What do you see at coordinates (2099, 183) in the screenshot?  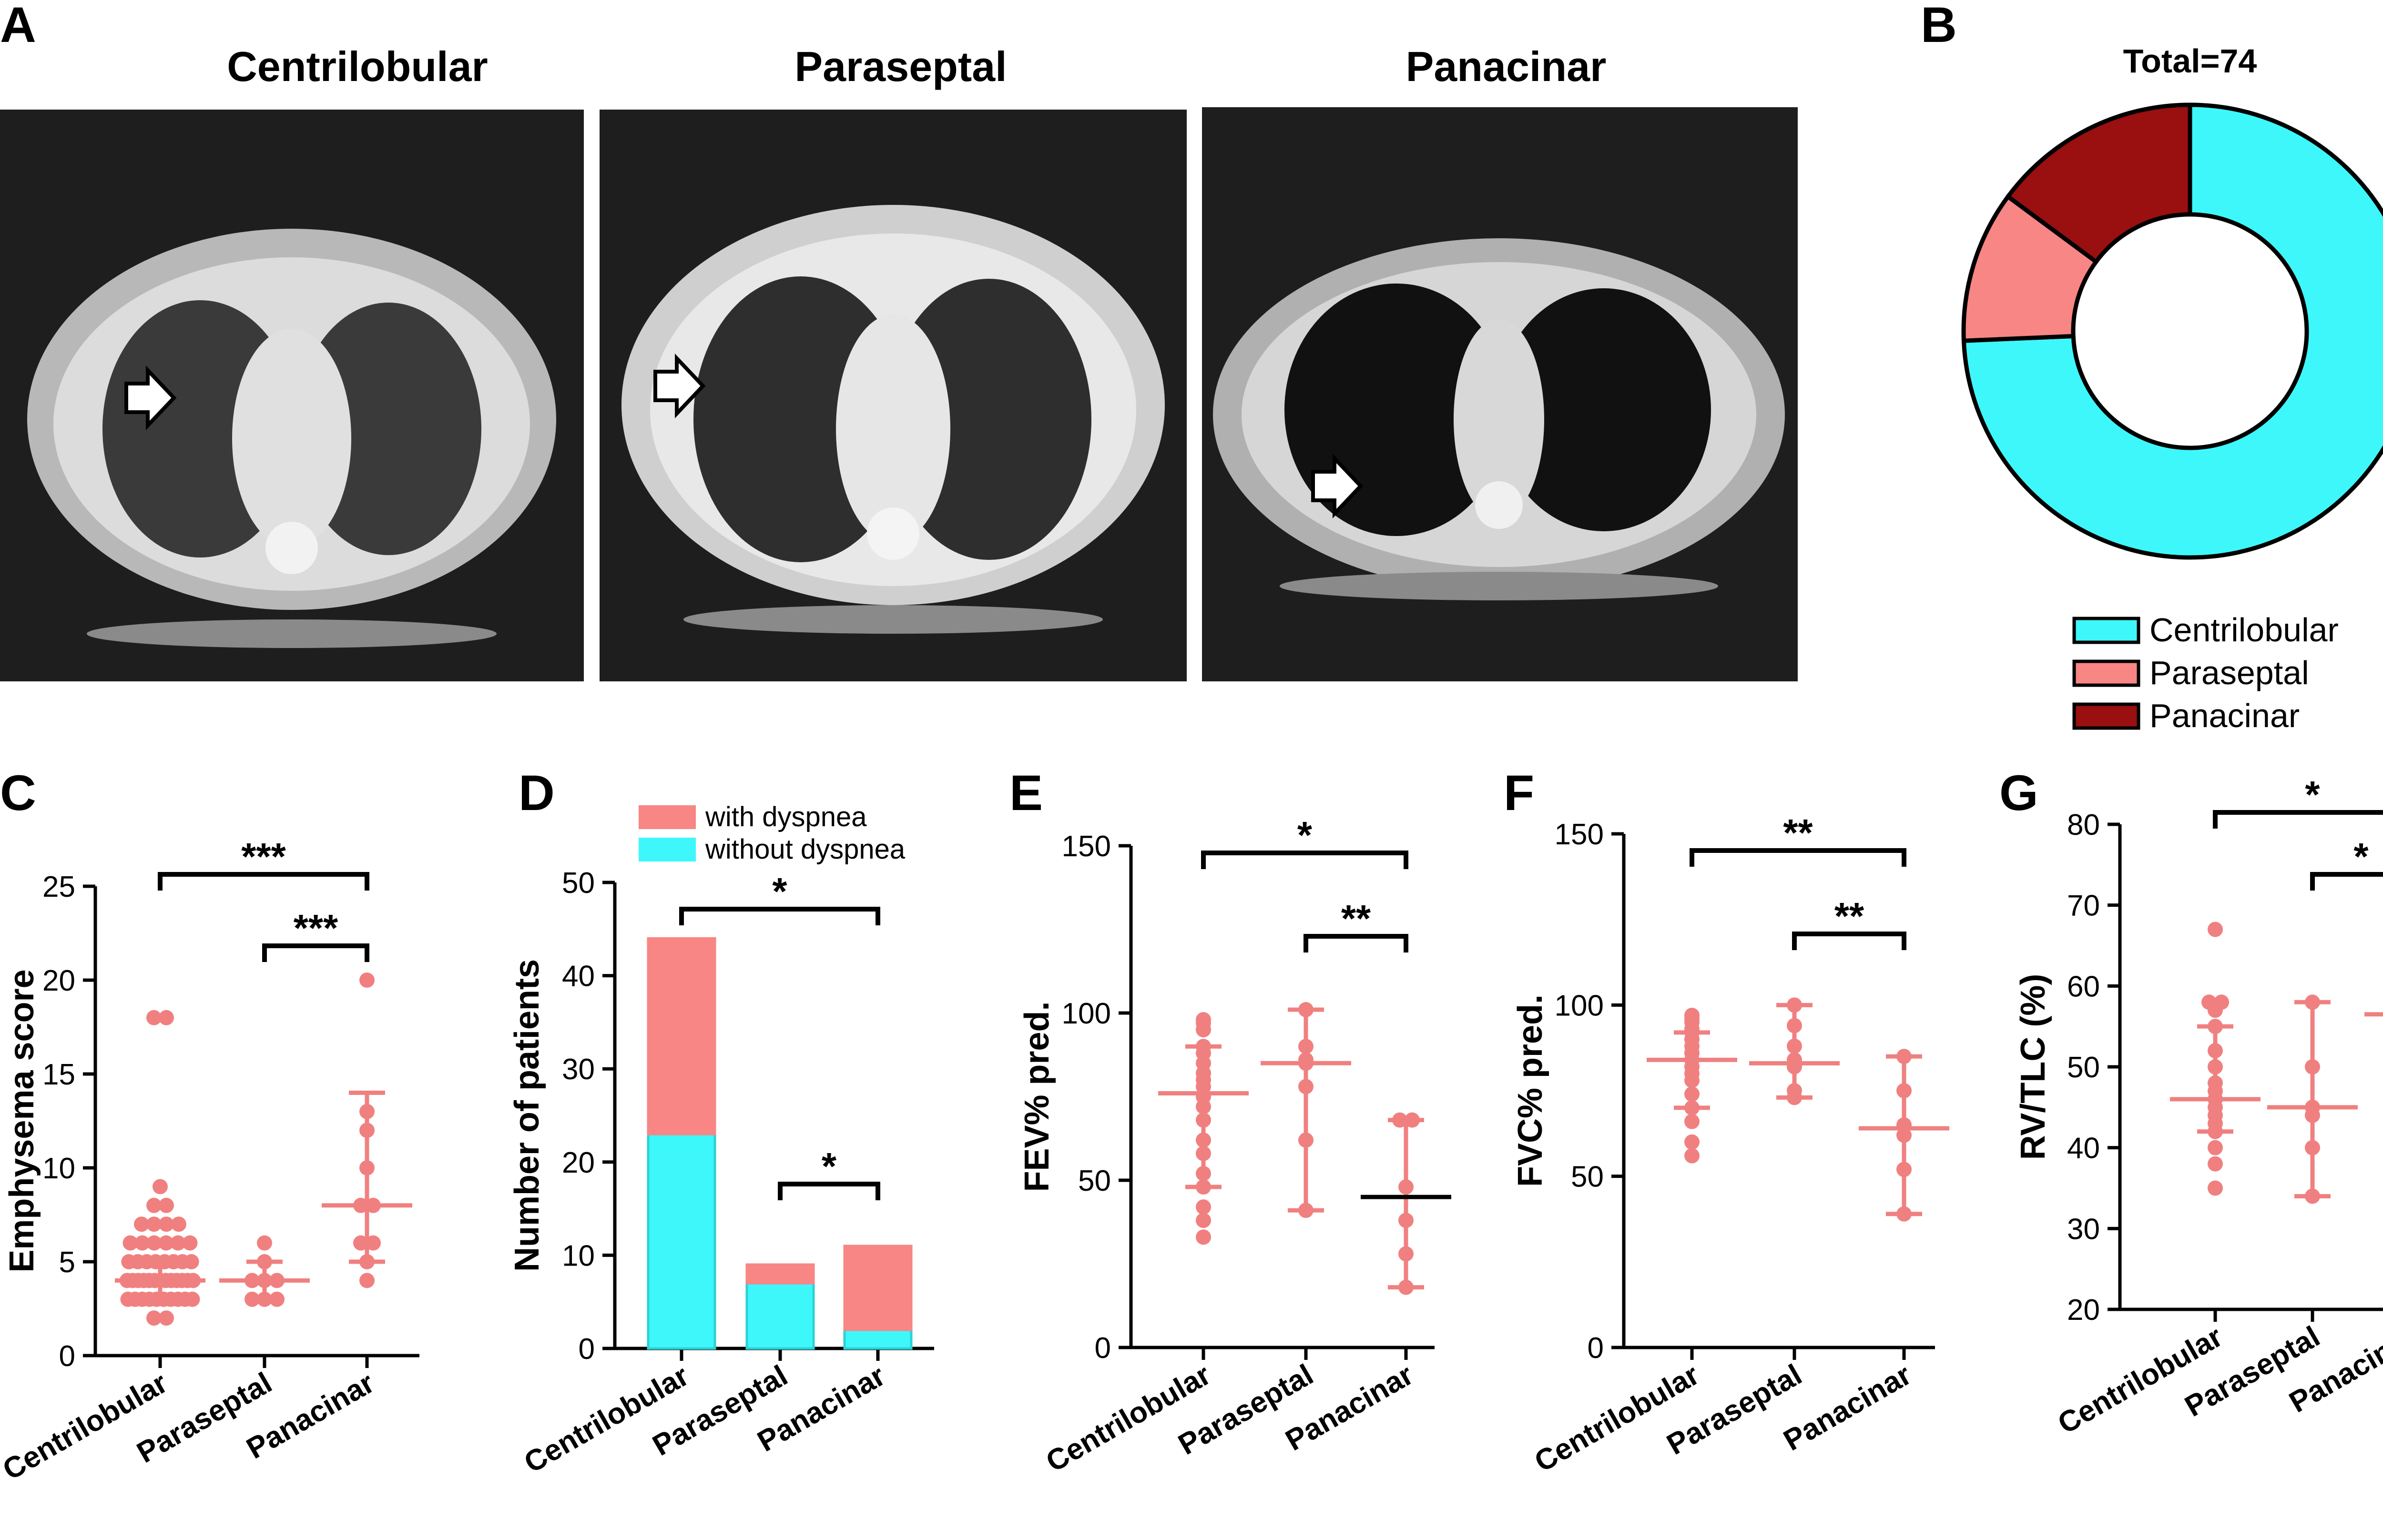 I see `donut-slice-panacinar` at bounding box center [2099, 183].